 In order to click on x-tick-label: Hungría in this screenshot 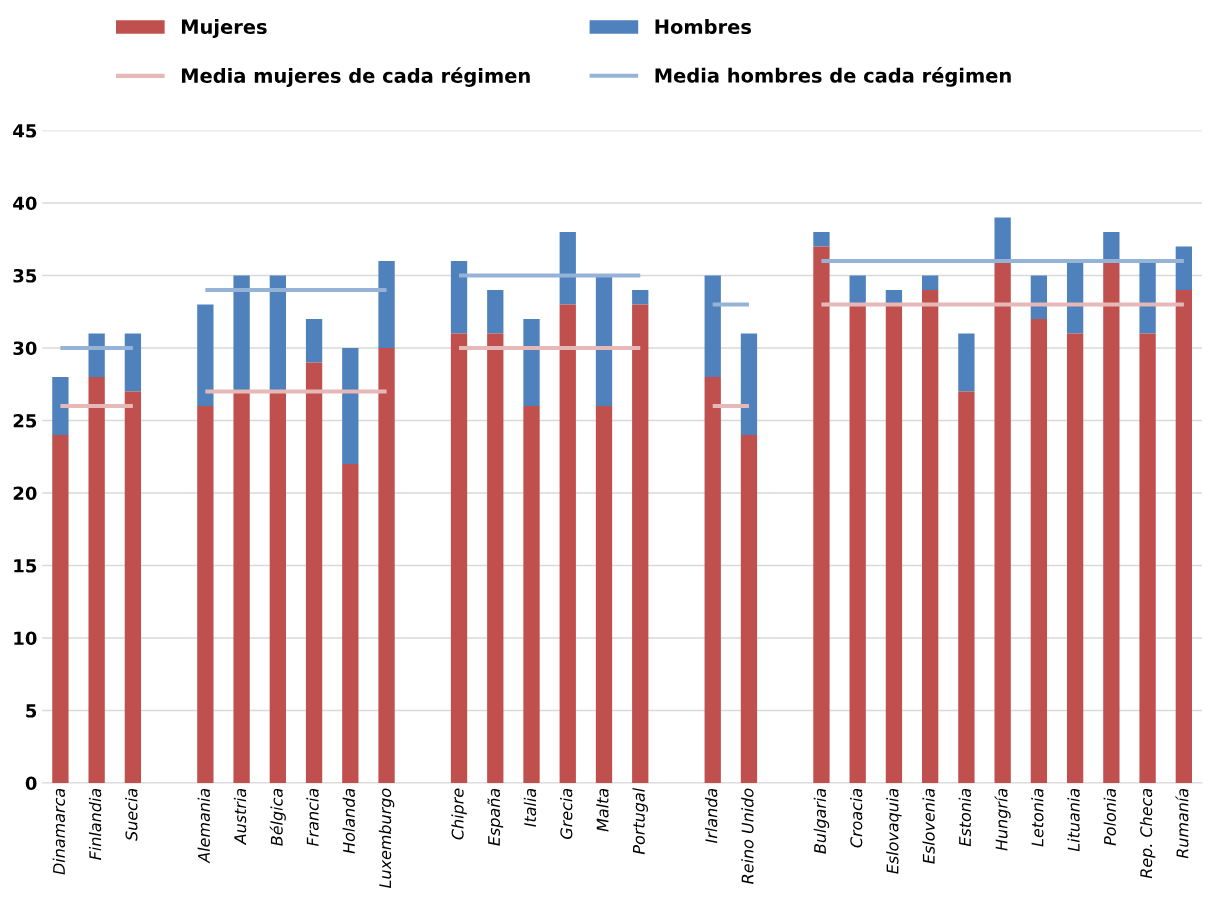, I will do `click(1002, 819)`.